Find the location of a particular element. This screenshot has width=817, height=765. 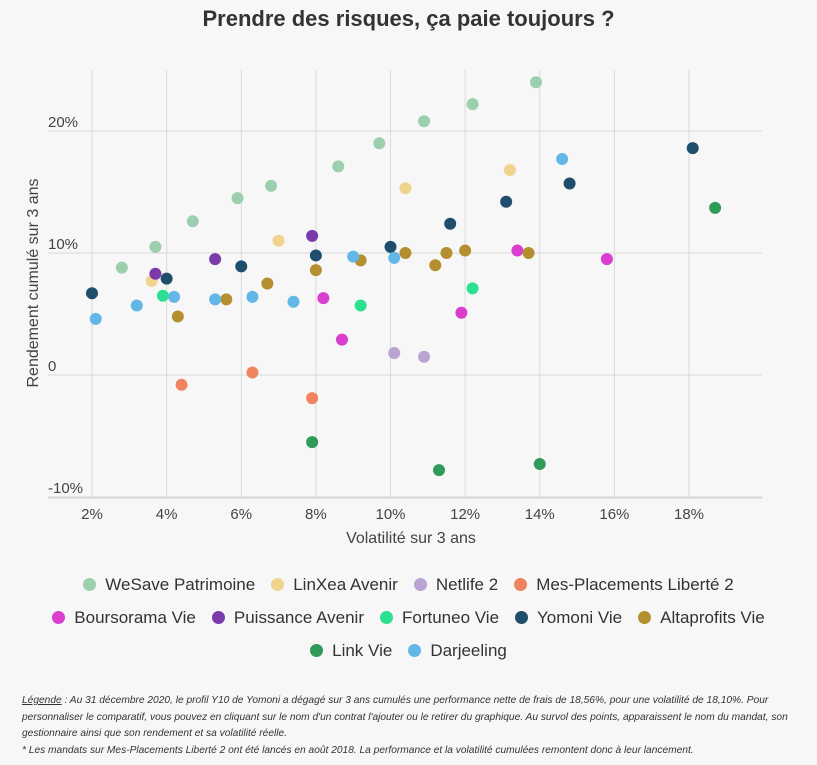

legend-item: Mes-Placements Liberté 2 is located at coordinates (624, 584).